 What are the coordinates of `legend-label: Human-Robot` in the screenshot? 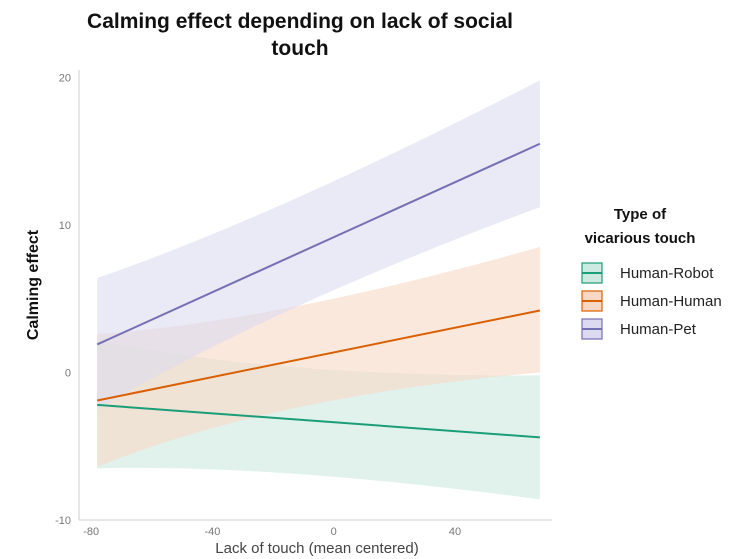 It's located at (667, 273).